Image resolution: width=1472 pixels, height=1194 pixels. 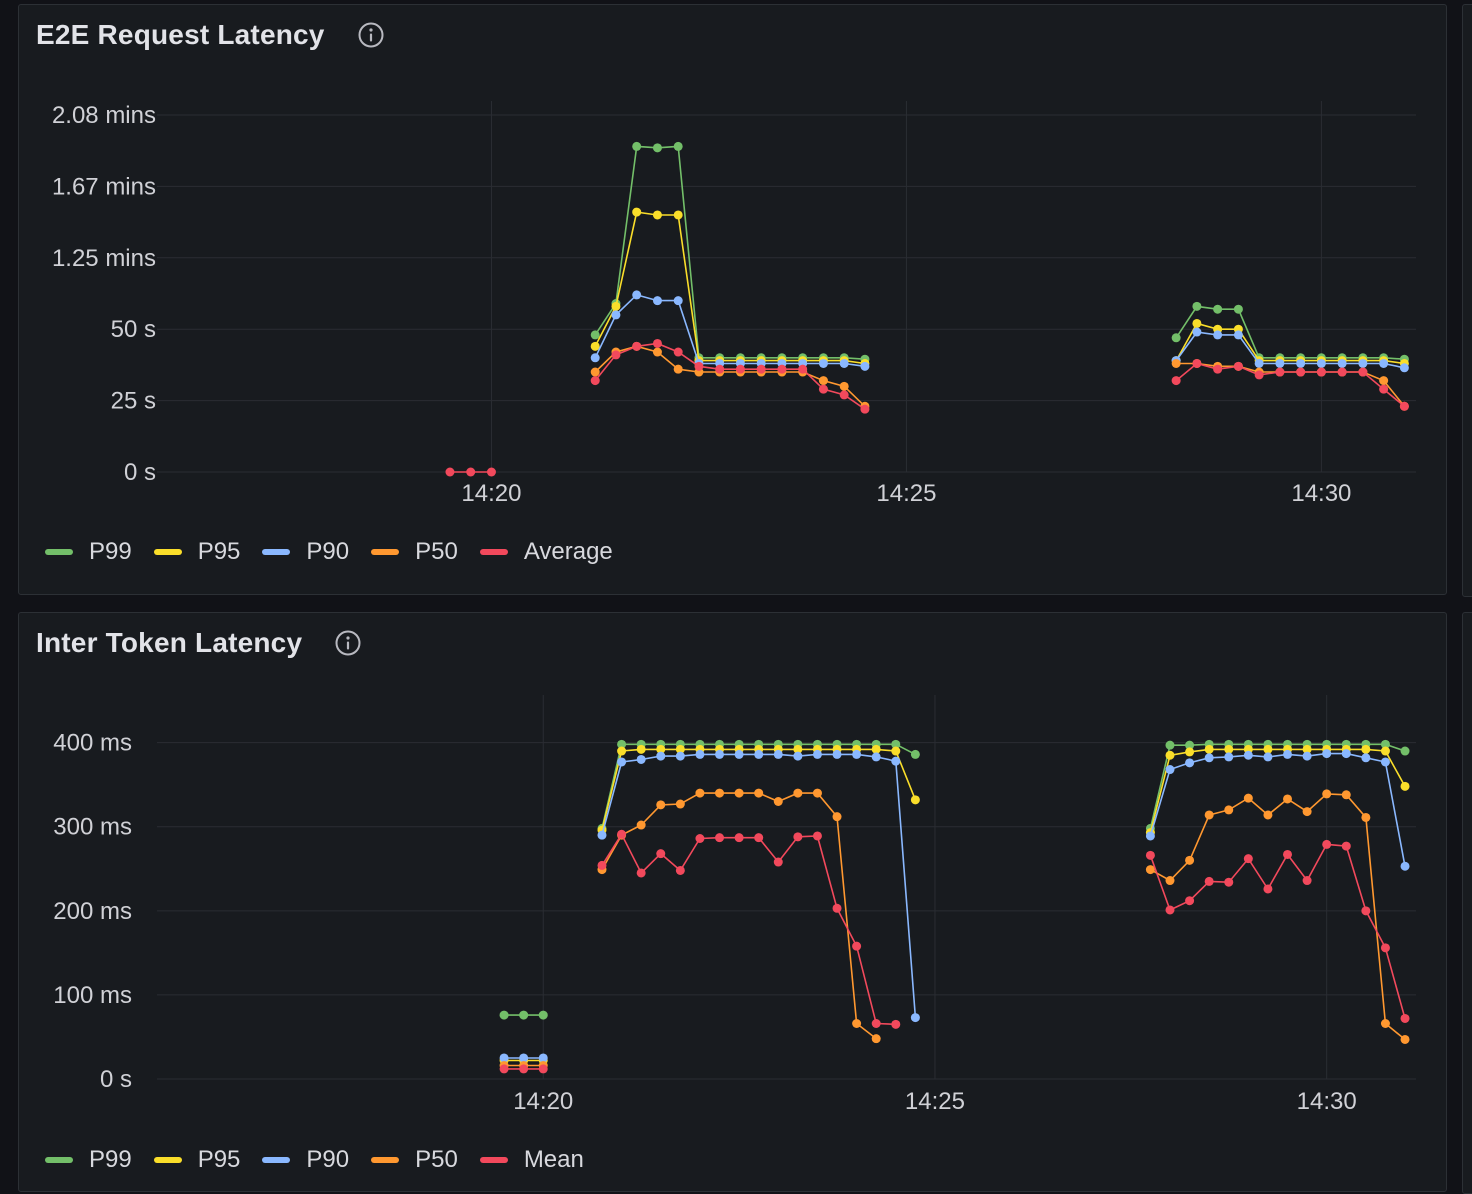 I want to click on legend-item-mean: Mean, so click(x=531, y=1160).